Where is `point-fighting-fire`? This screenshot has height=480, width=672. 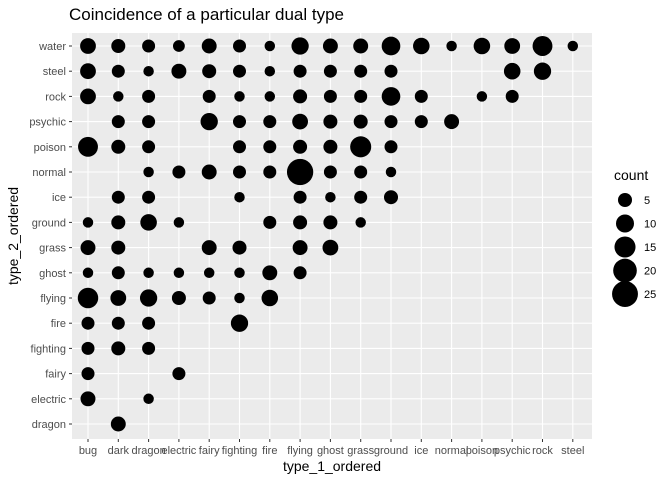 point-fighting-fire is located at coordinates (239, 323).